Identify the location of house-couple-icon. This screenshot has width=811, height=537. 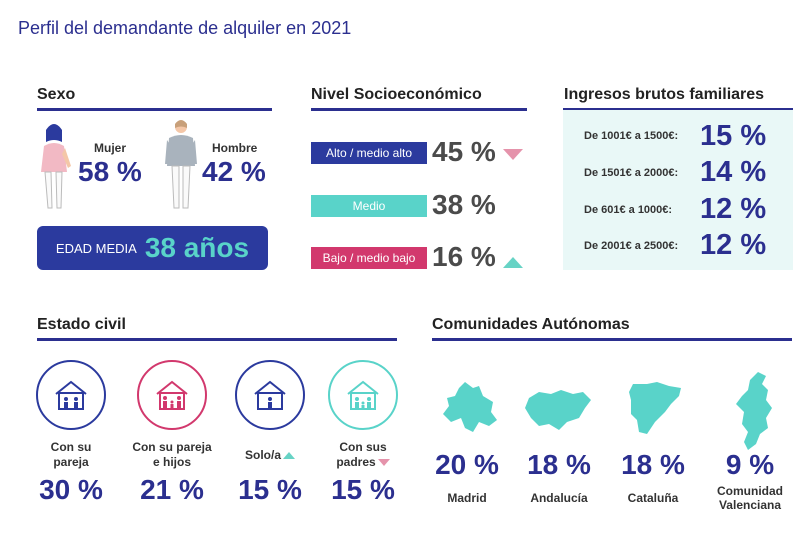
(71, 395).